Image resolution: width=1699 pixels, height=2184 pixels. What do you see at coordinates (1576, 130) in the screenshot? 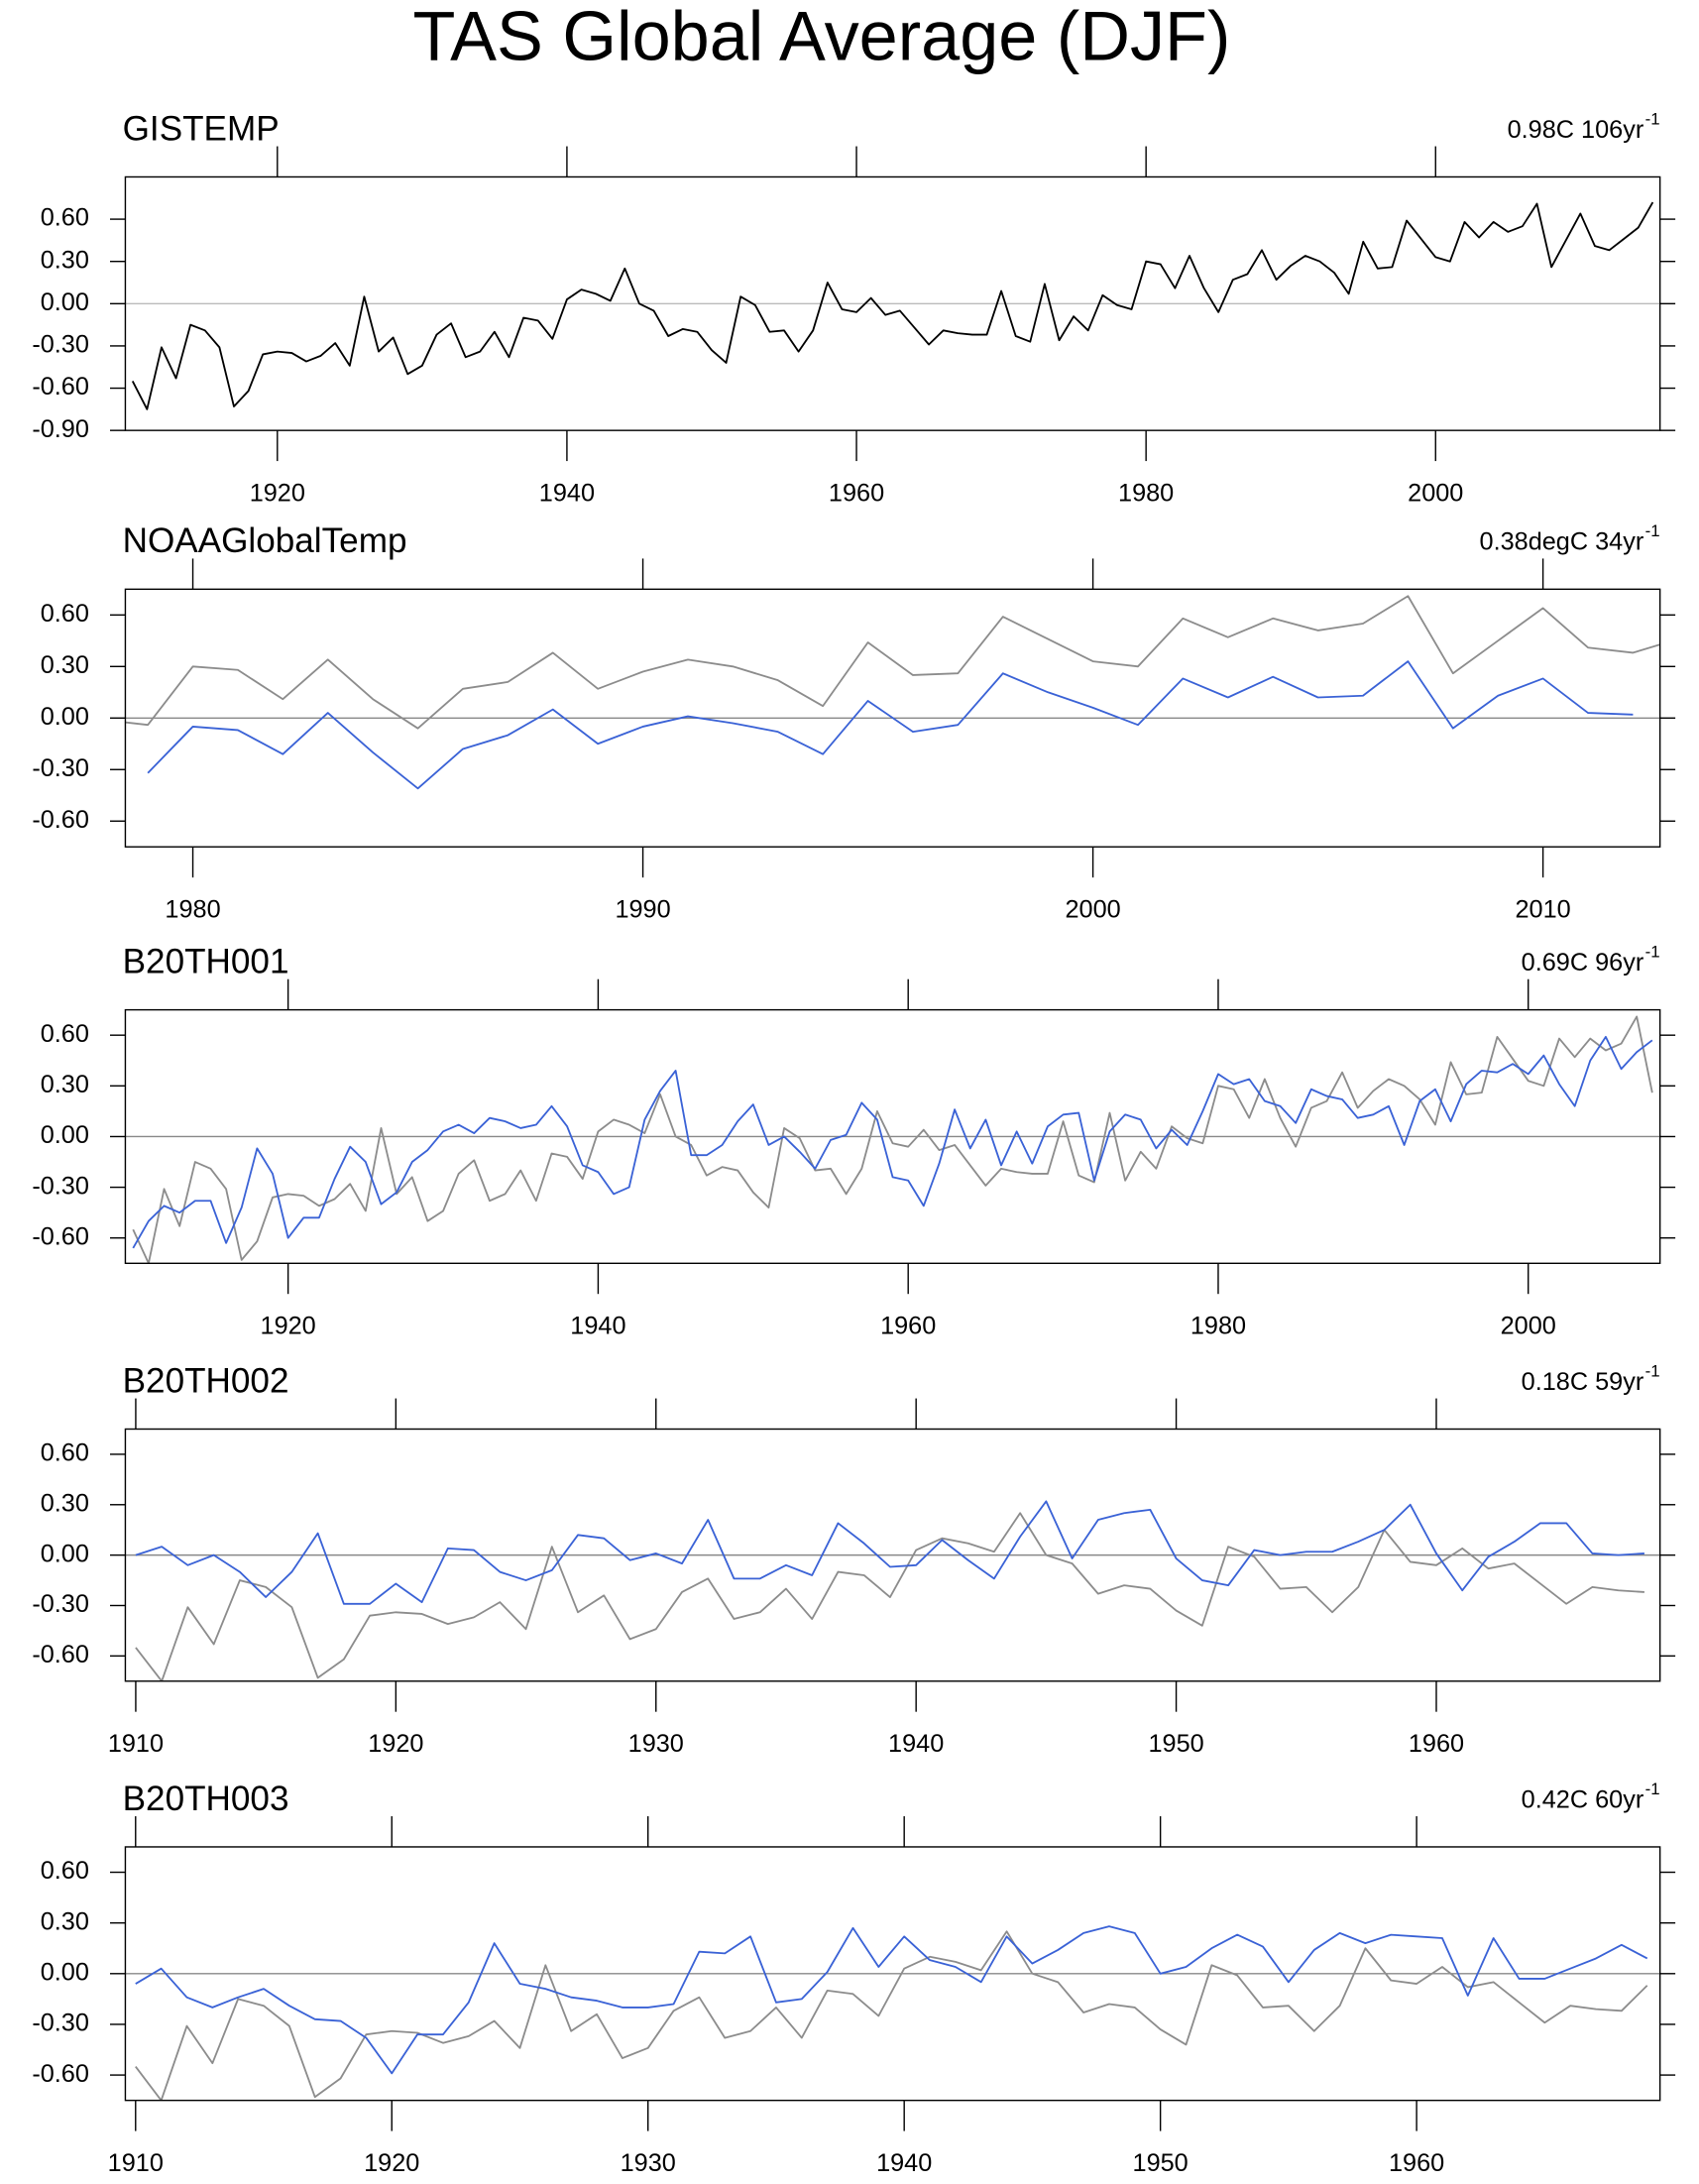
I see `trend-label: 0.98C 106yr` at bounding box center [1576, 130].